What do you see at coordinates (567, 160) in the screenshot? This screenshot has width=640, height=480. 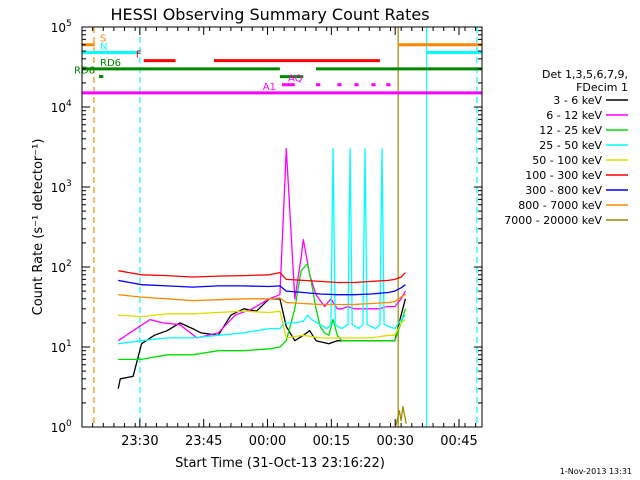 I see `legend-label-4: 50 - 100 keV` at bounding box center [567, 160].